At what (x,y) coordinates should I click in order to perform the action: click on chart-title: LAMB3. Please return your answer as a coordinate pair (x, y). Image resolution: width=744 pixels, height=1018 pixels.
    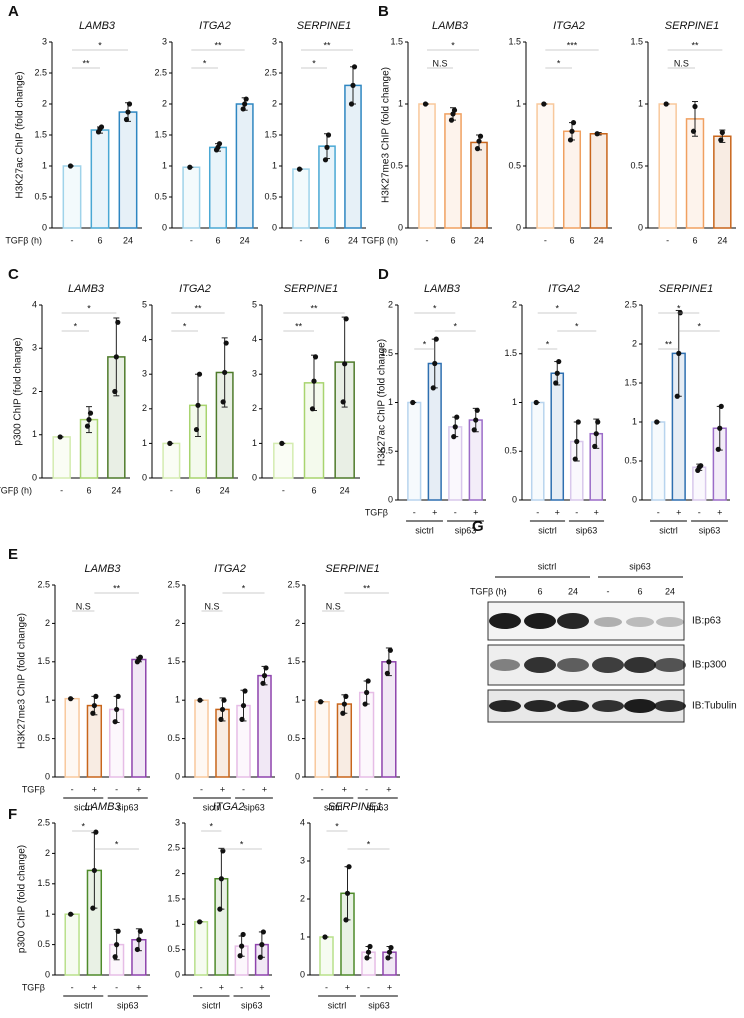
    Looking at the image, I should click on (442, 289).